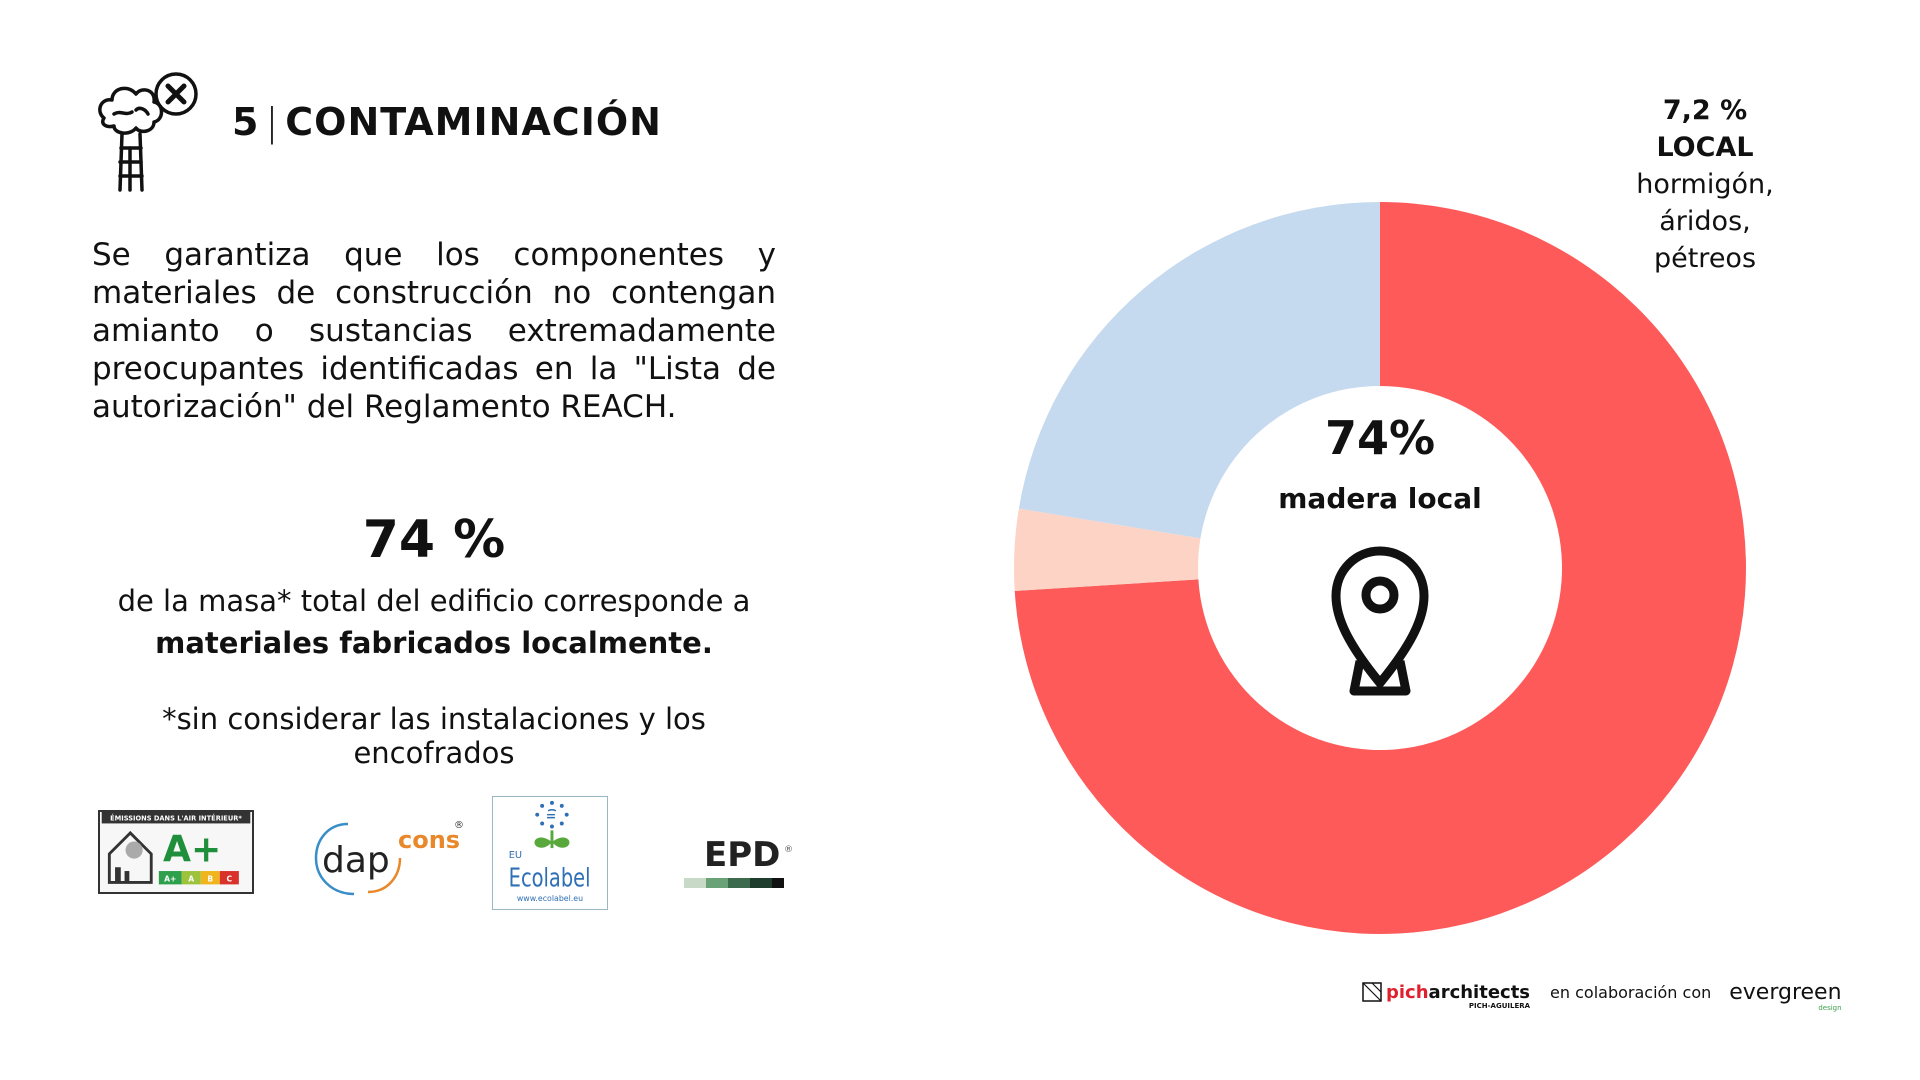 The width and height of the screenshot is (1920, 1080). Describe the element at coordinates (459, 825) in the screenshot. I see `dapcons-reg-mark: ®` at that location.